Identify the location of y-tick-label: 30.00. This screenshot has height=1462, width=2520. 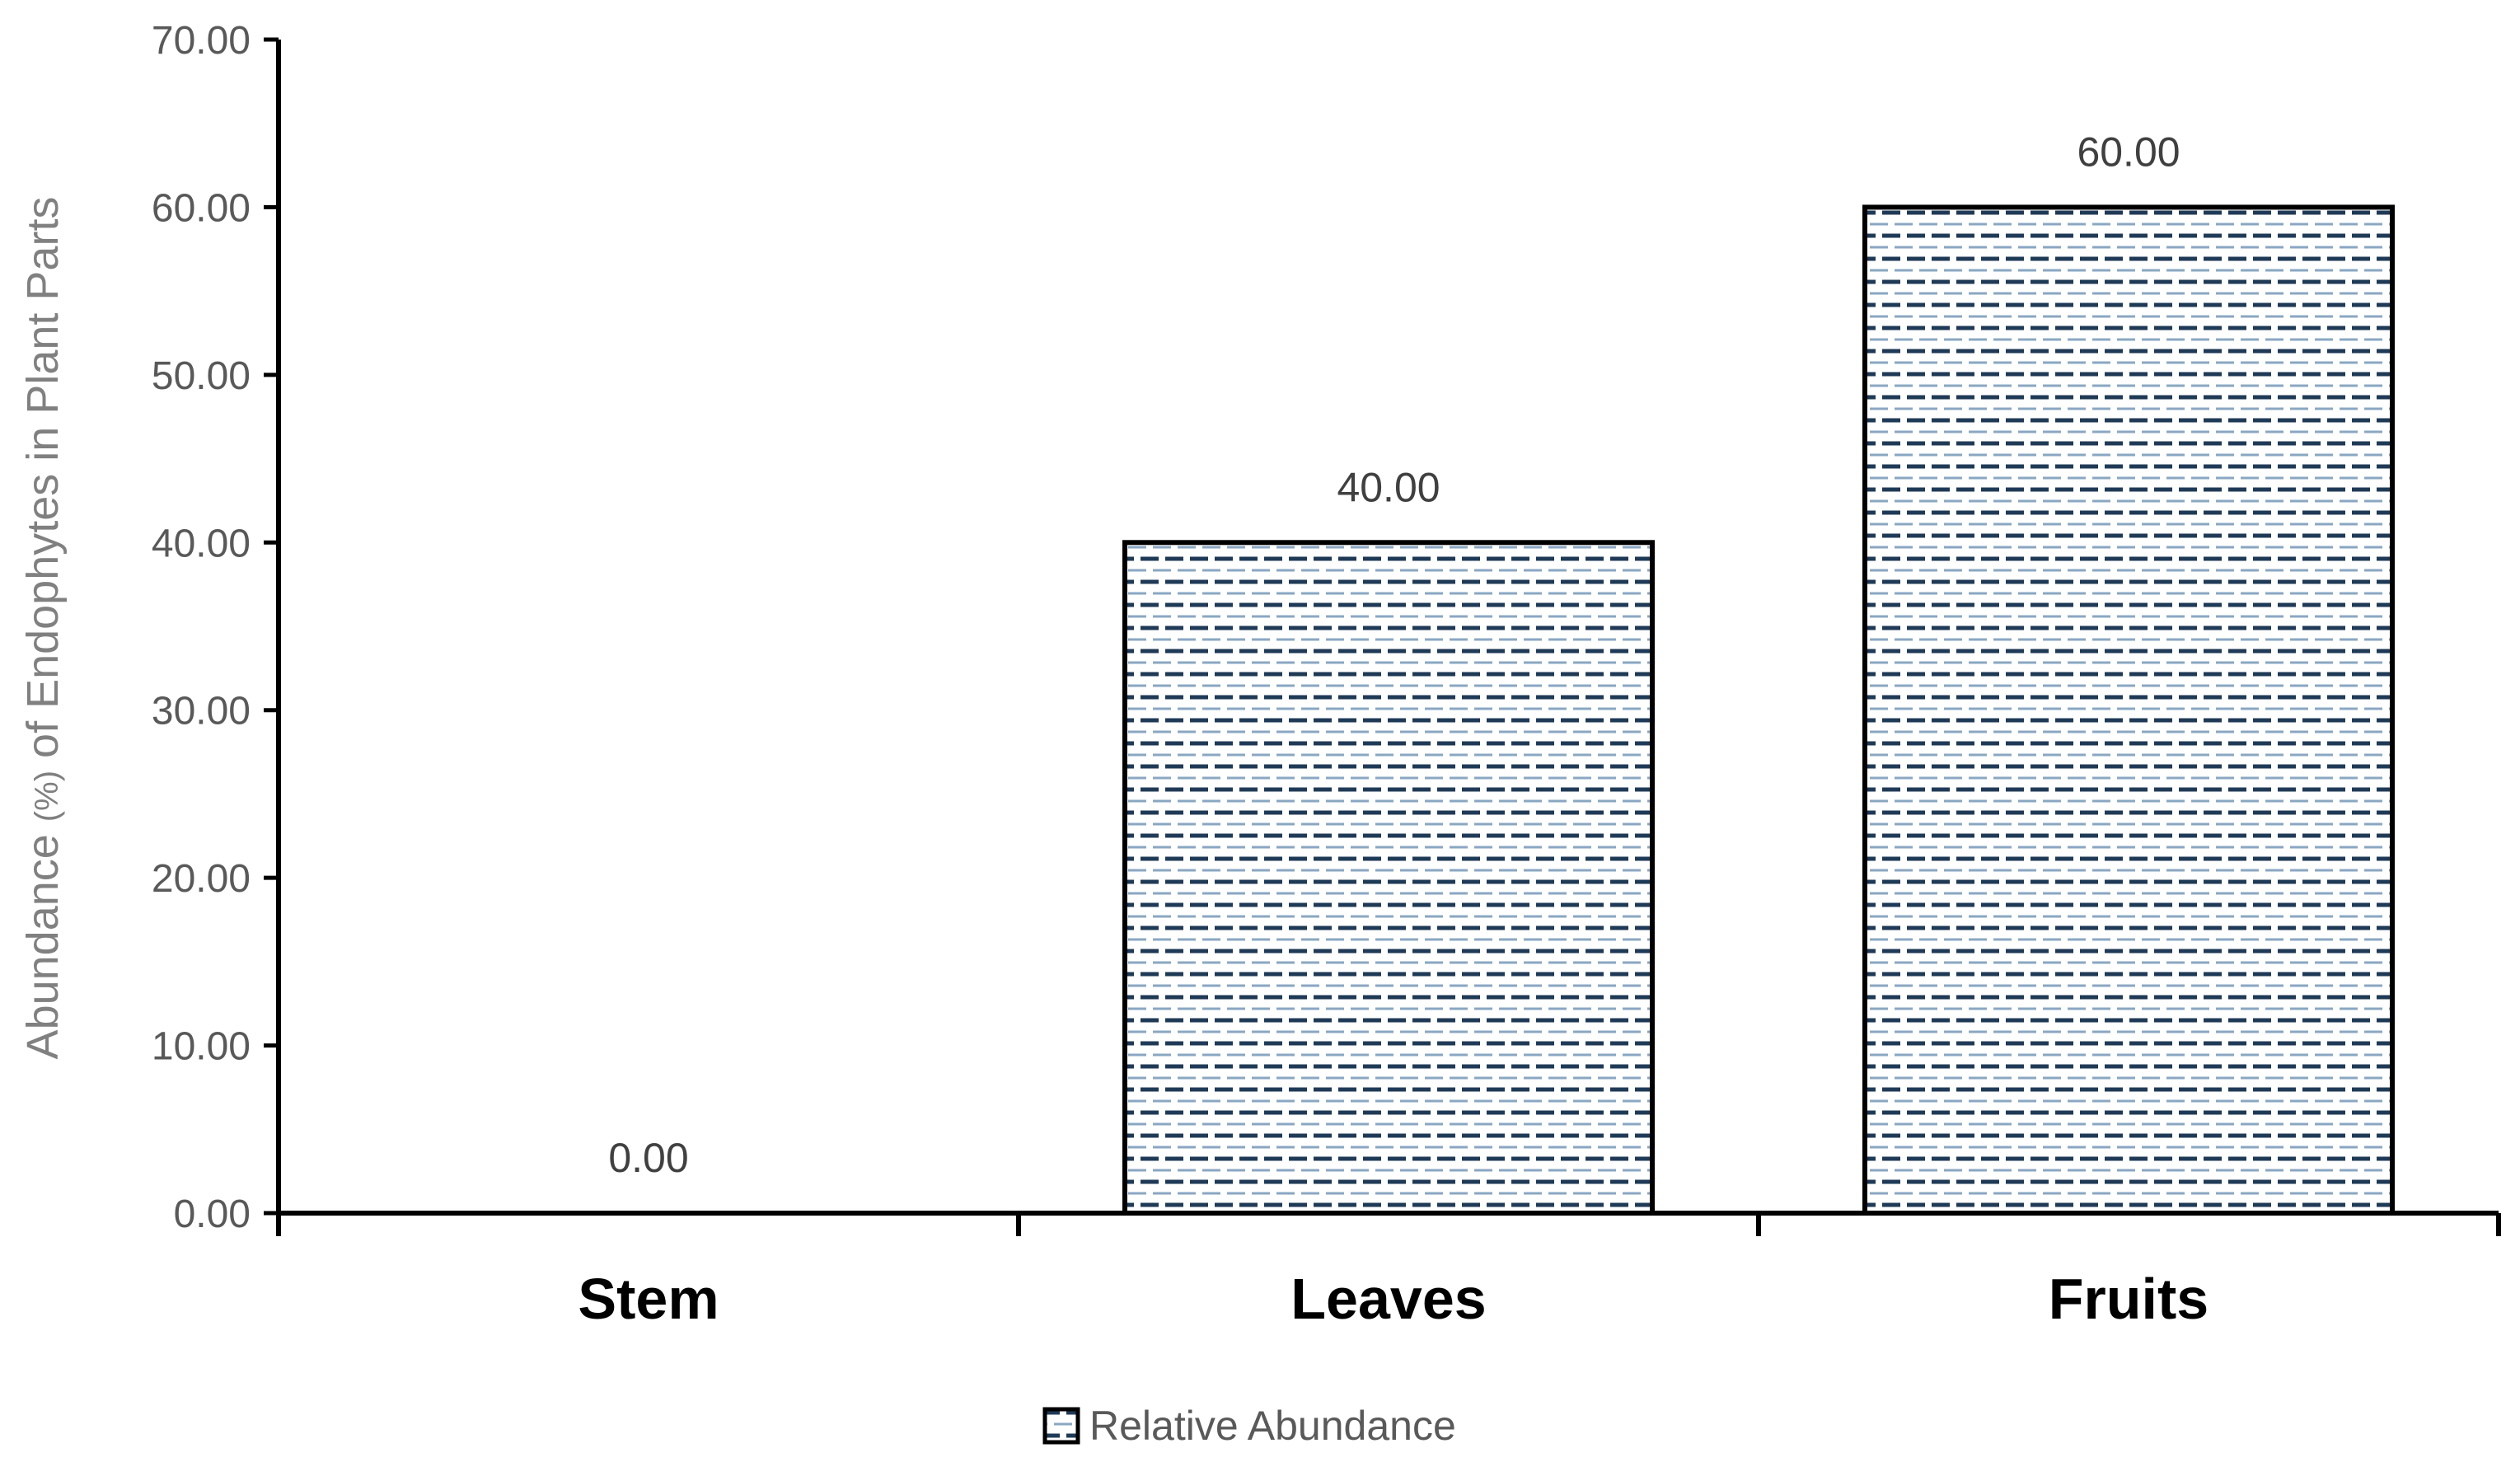
(201, 712).